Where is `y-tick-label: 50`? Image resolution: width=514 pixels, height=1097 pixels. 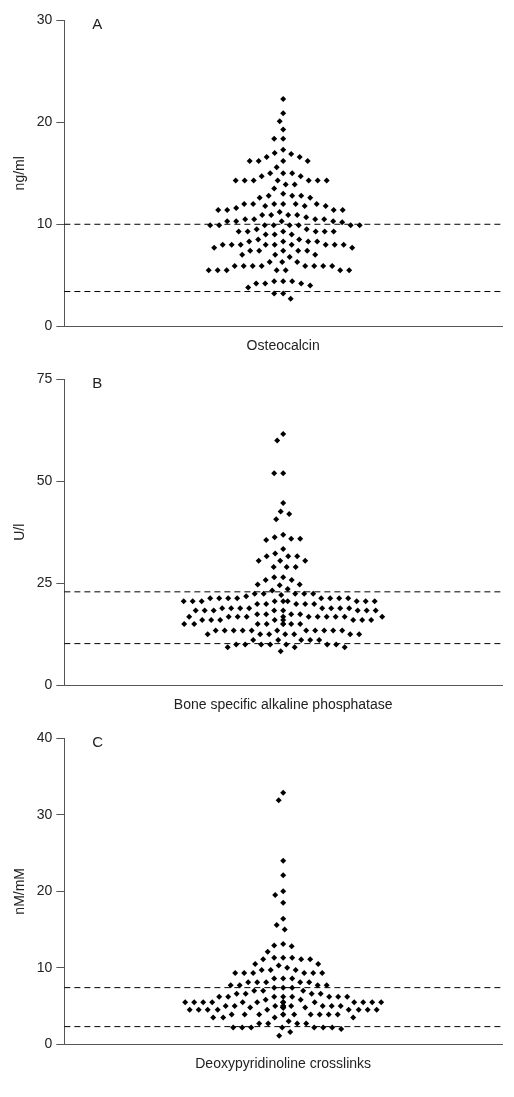
y-tick-label: 50 is located at coordinates (44, 480).